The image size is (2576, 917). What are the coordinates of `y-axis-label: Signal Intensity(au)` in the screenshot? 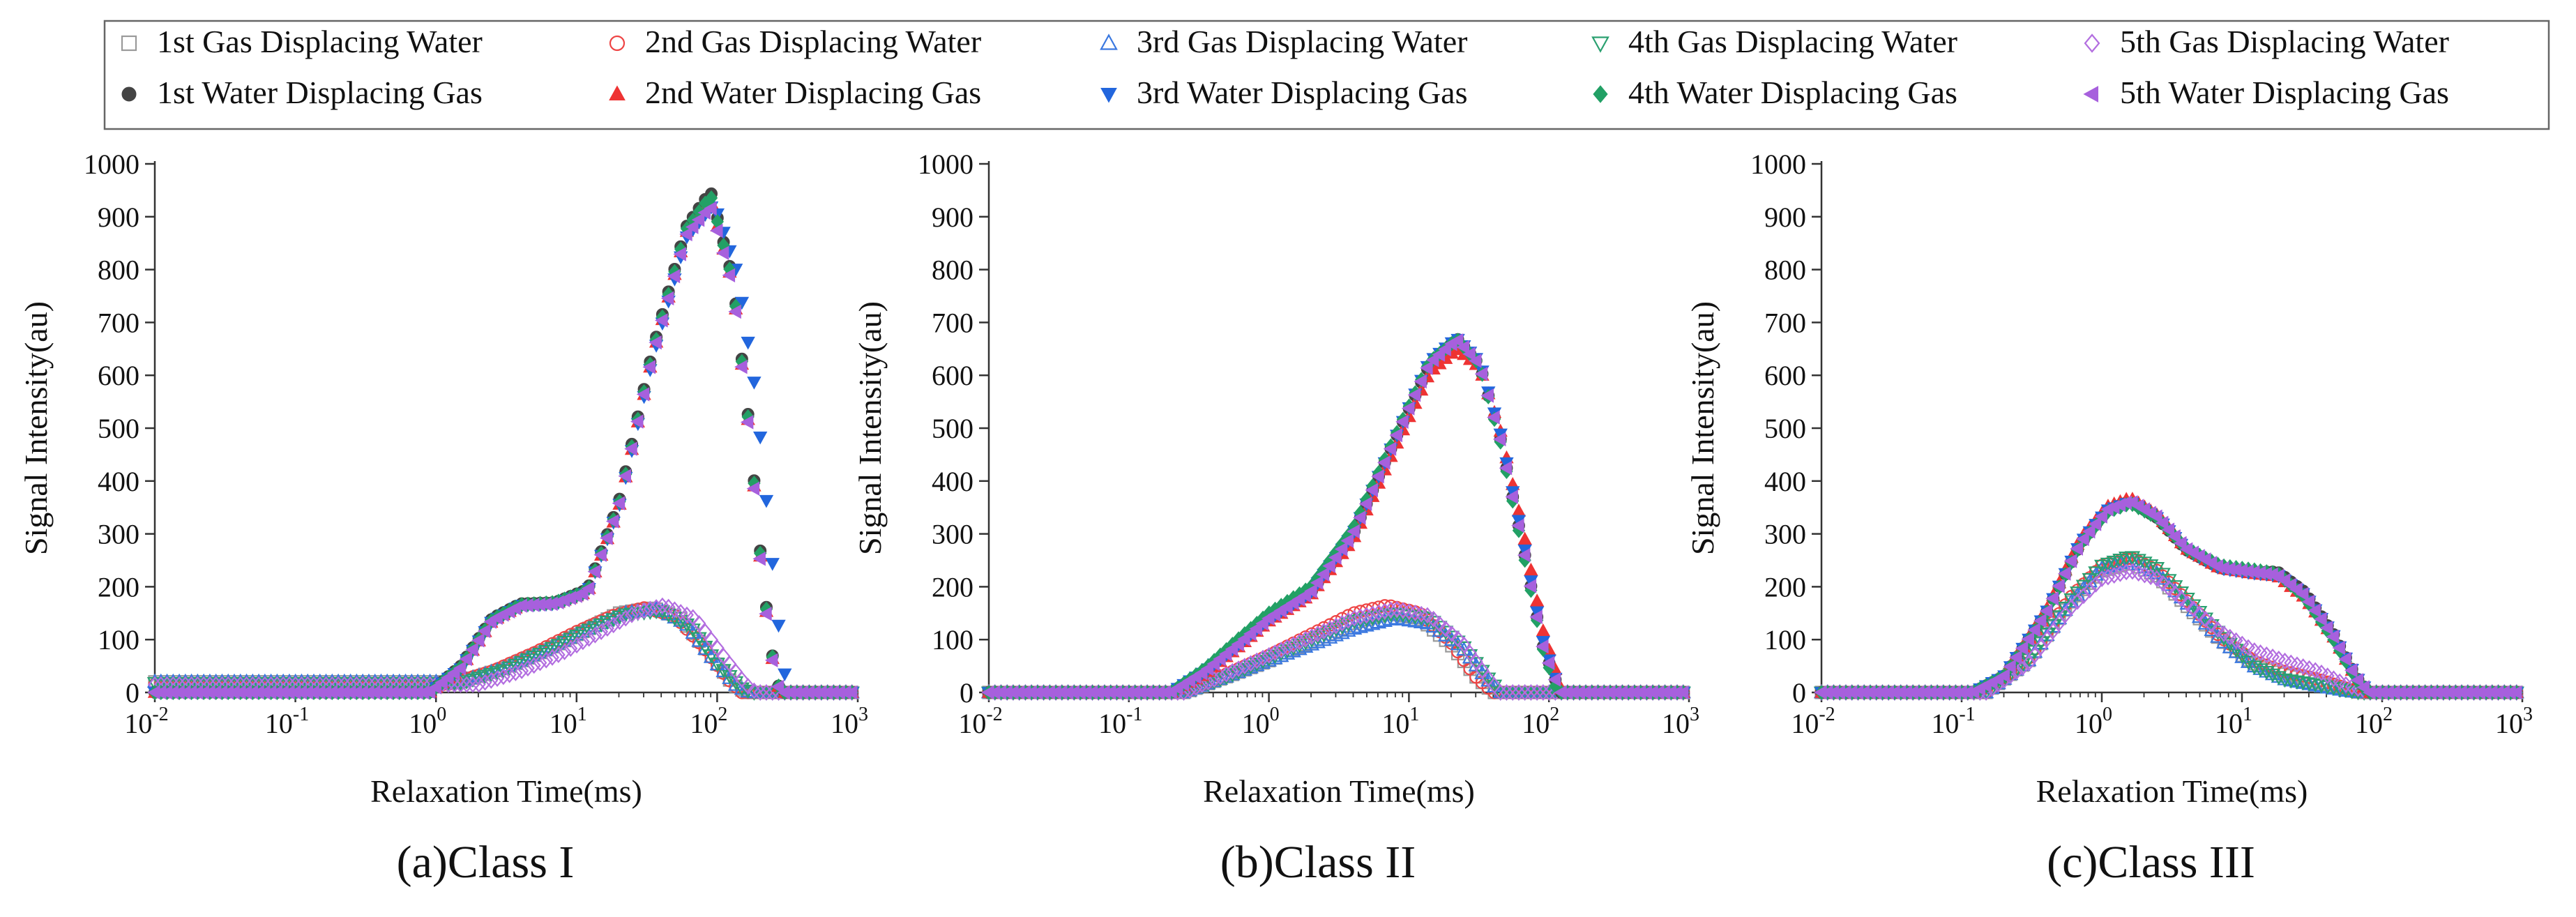 It's located at (870, 428).